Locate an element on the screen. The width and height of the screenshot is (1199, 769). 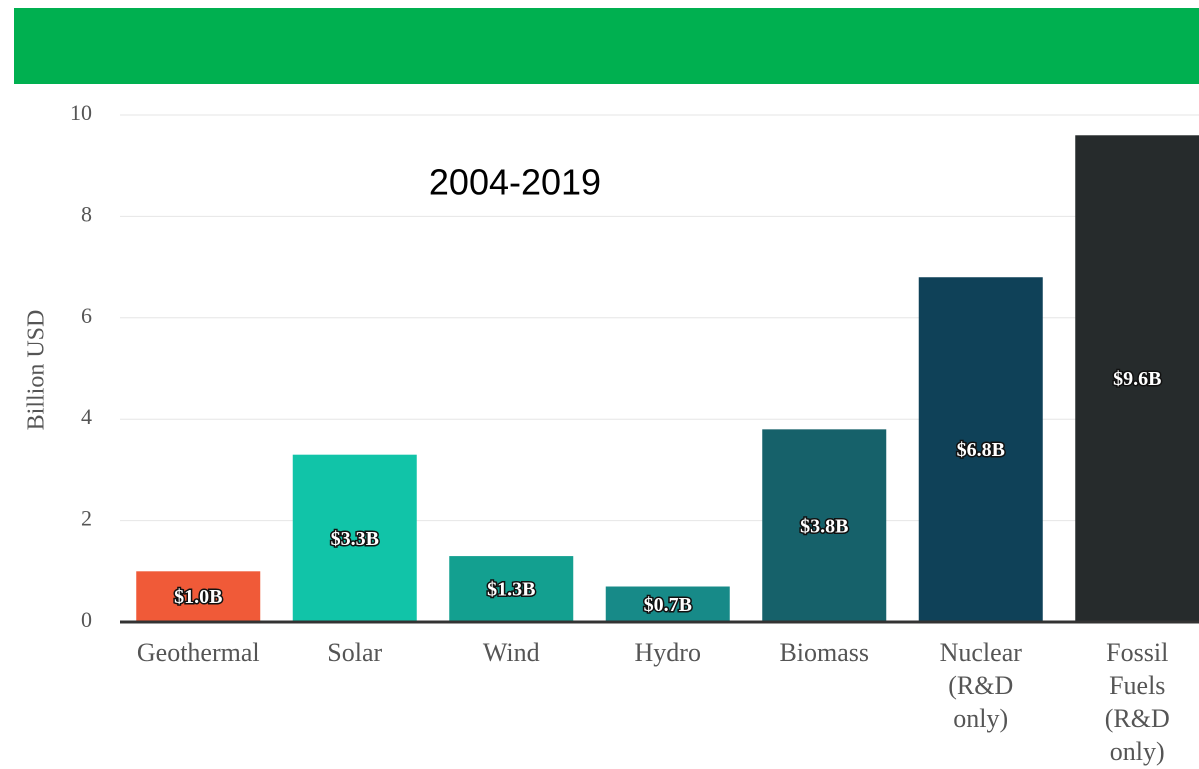
value-label: $0.7B is located at coordinates (668, 605).